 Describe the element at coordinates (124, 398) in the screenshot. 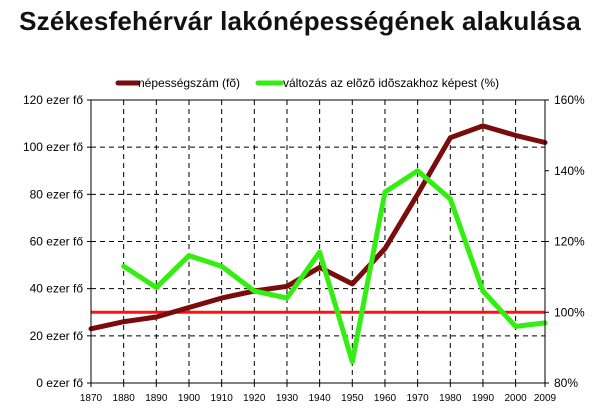

I see `x-tick-label: 1880` at that location.